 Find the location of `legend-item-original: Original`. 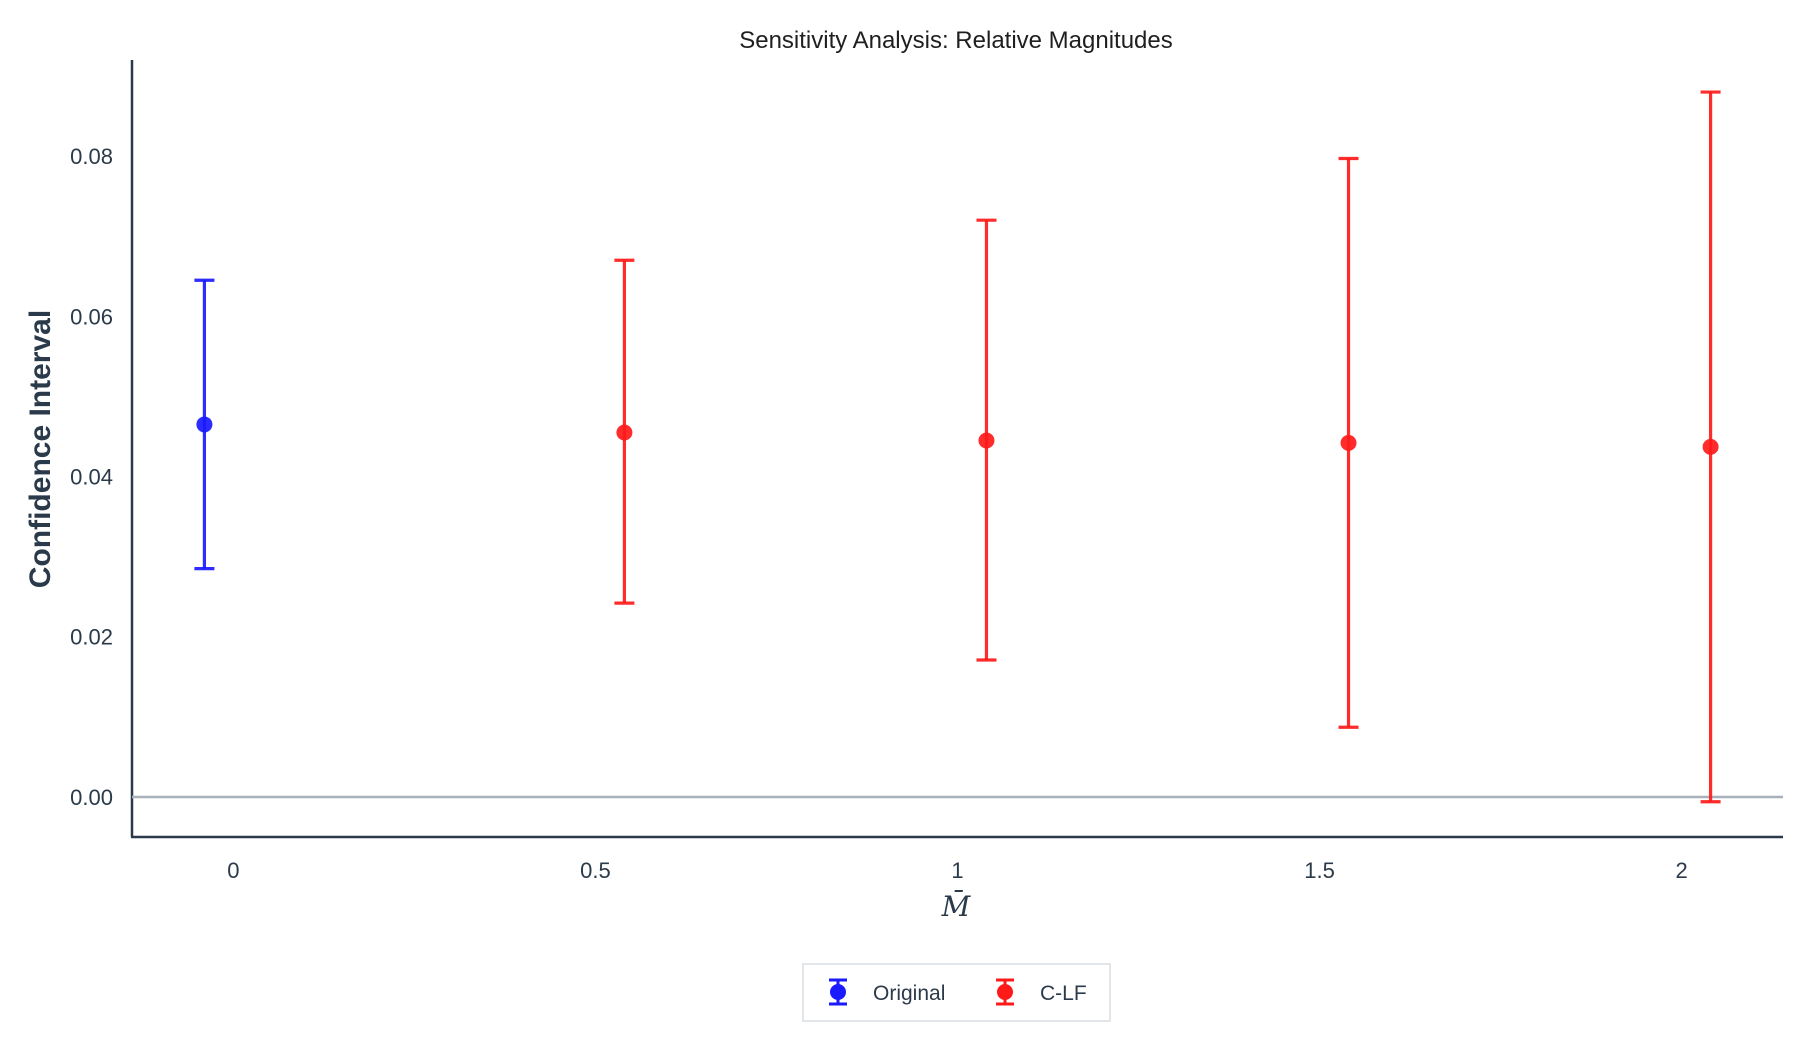

legend-item-original: Original is located at coordinates (887, 992).